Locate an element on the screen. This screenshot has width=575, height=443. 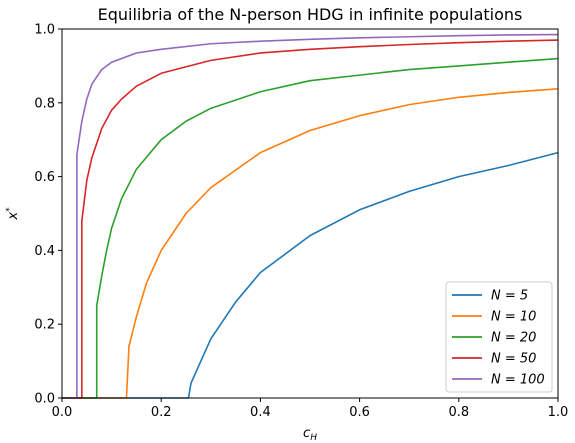
legend-label-1: N = 10 is located at coordinates (513, 317).